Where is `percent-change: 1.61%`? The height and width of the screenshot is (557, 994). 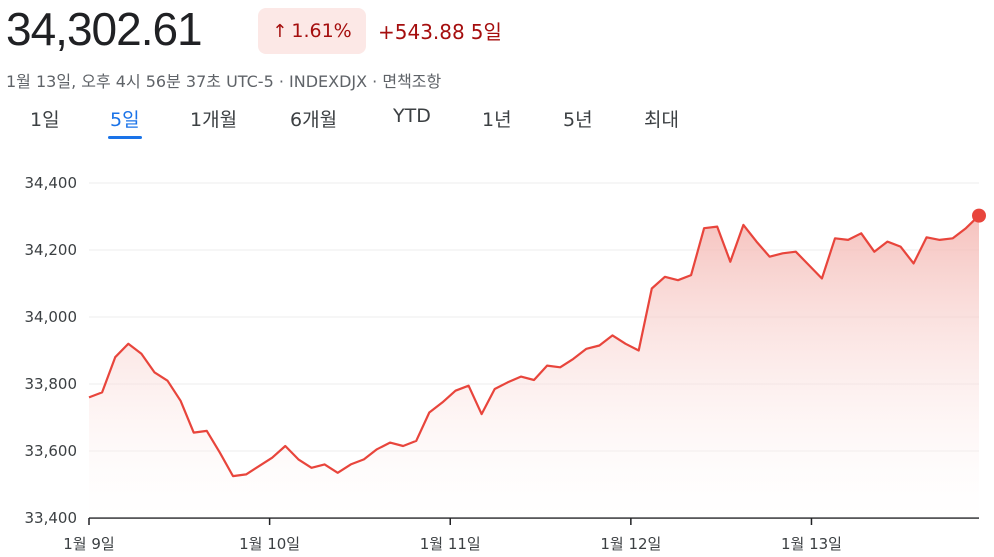 percent-change: 1.61% is located at coordinates (321, 31).